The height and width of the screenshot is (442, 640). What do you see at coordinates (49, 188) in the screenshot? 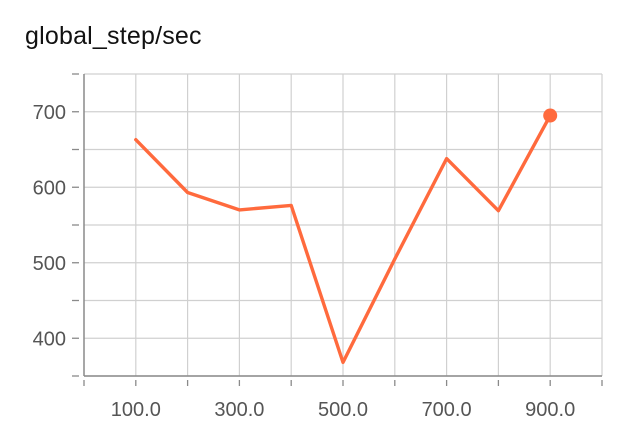
I see `y-tick-label: 600` at bounding box center [49, 188].